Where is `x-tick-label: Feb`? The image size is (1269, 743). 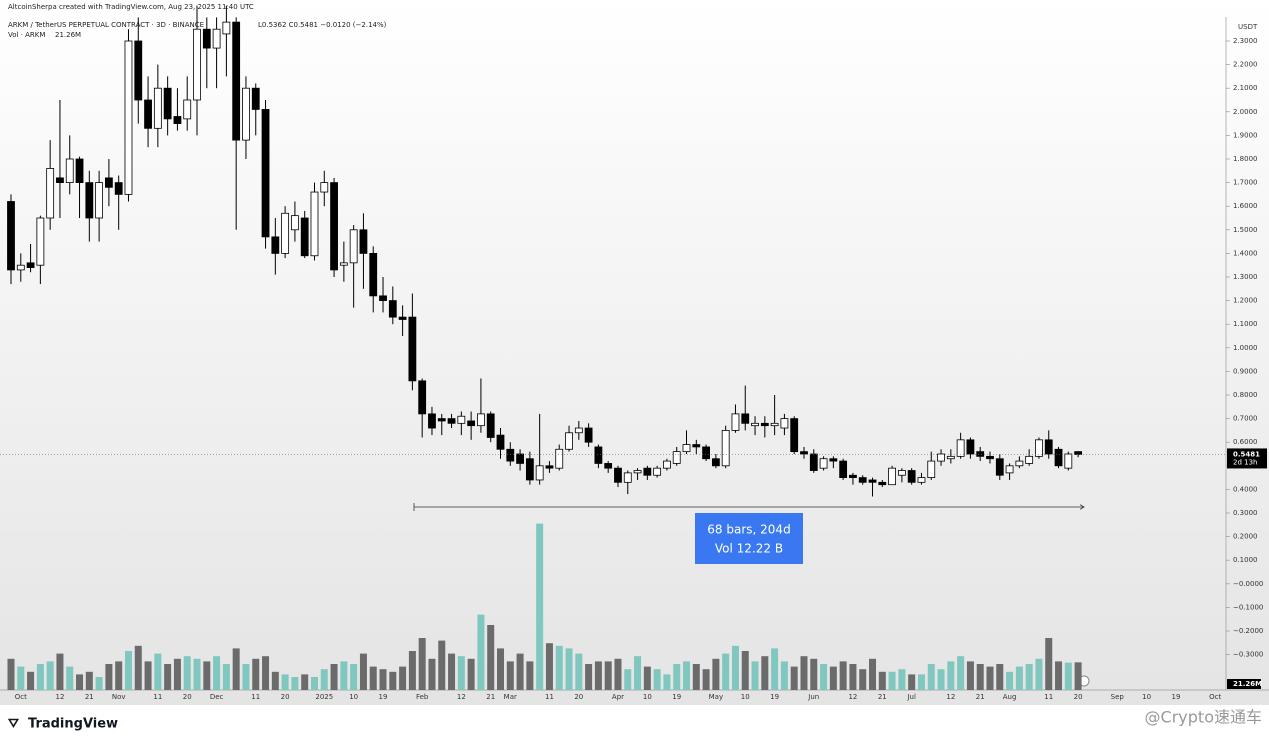 x-tick-label: Feb is located at coordinates (422, 697).